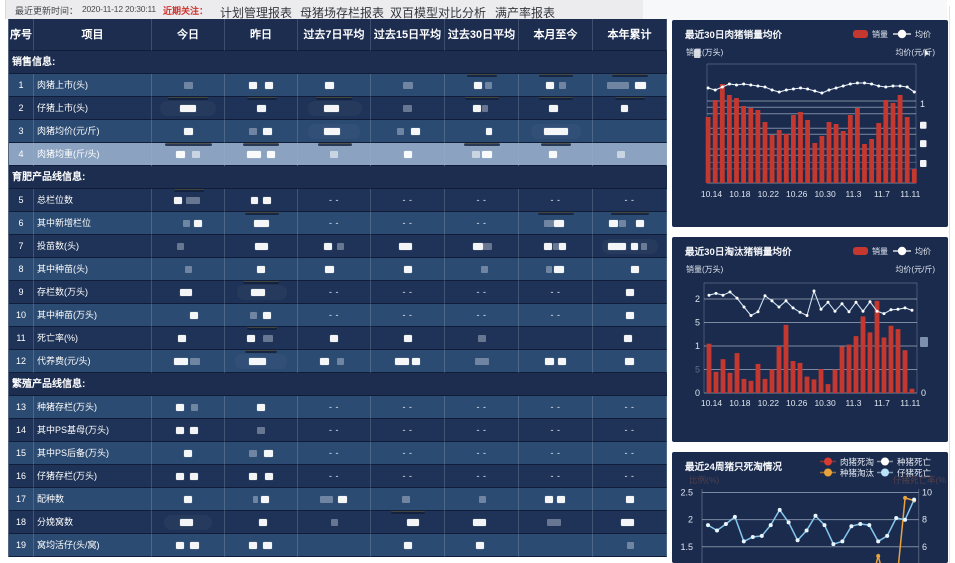  What do you see at coordinates (924, 520) in the screenshot?
I see `svg-text: 8` at bounding box center [924, 520].